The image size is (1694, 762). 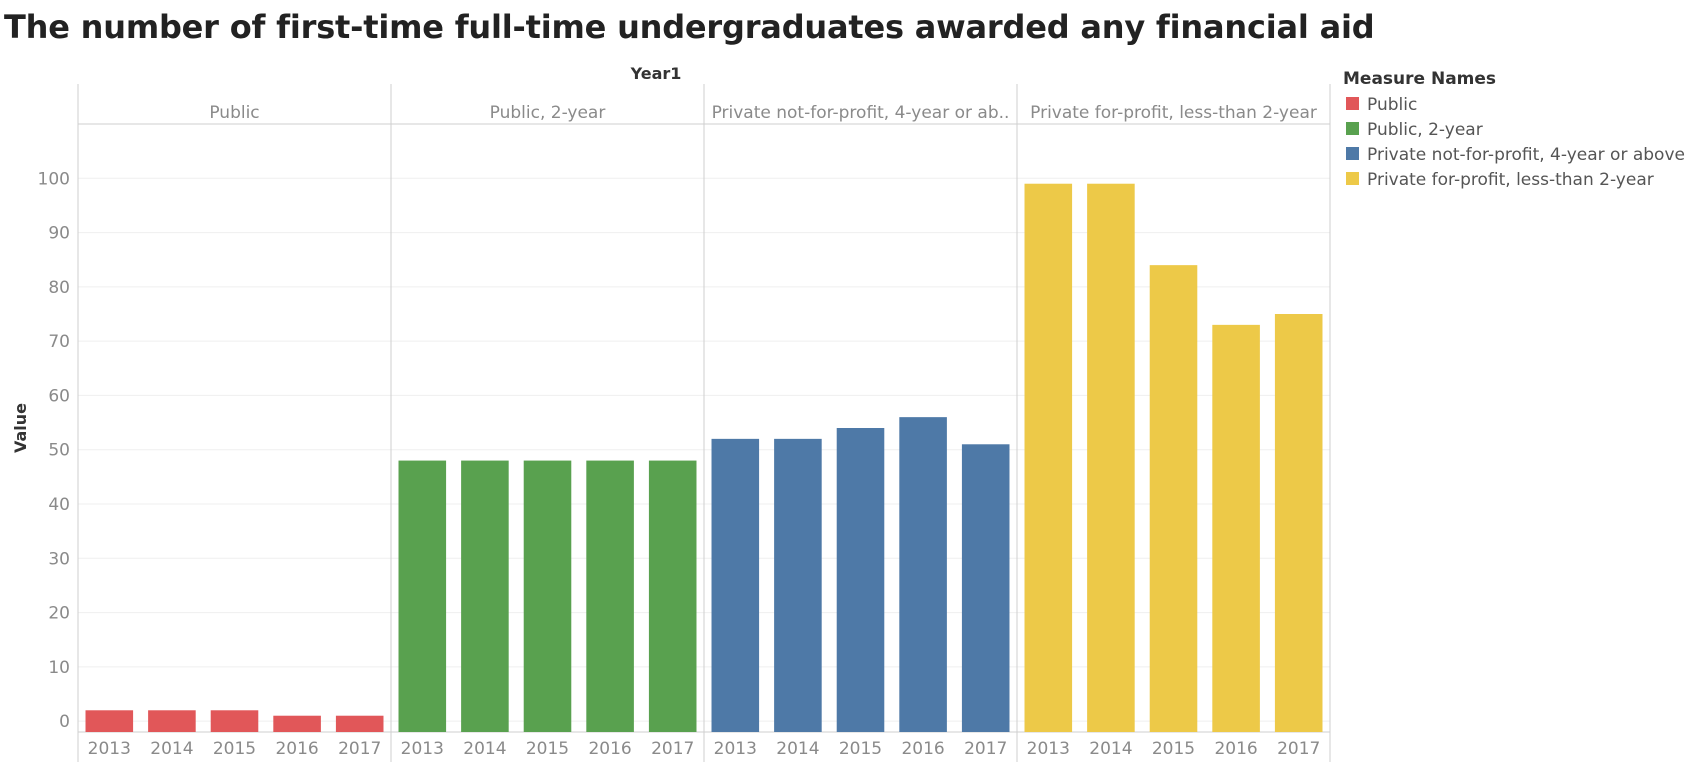 I want to click on panel-header-label: Private not-for-profit, 4-year or ab.., so click(x=861, y=113).